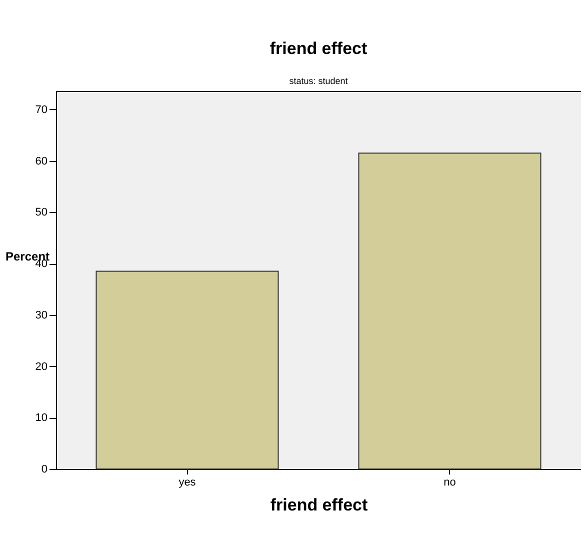 This screenshot has height=533, width=588. Describe the element at coordinates (41, 366) in the screenshot. I see `y-tick-label: 20` at that location.